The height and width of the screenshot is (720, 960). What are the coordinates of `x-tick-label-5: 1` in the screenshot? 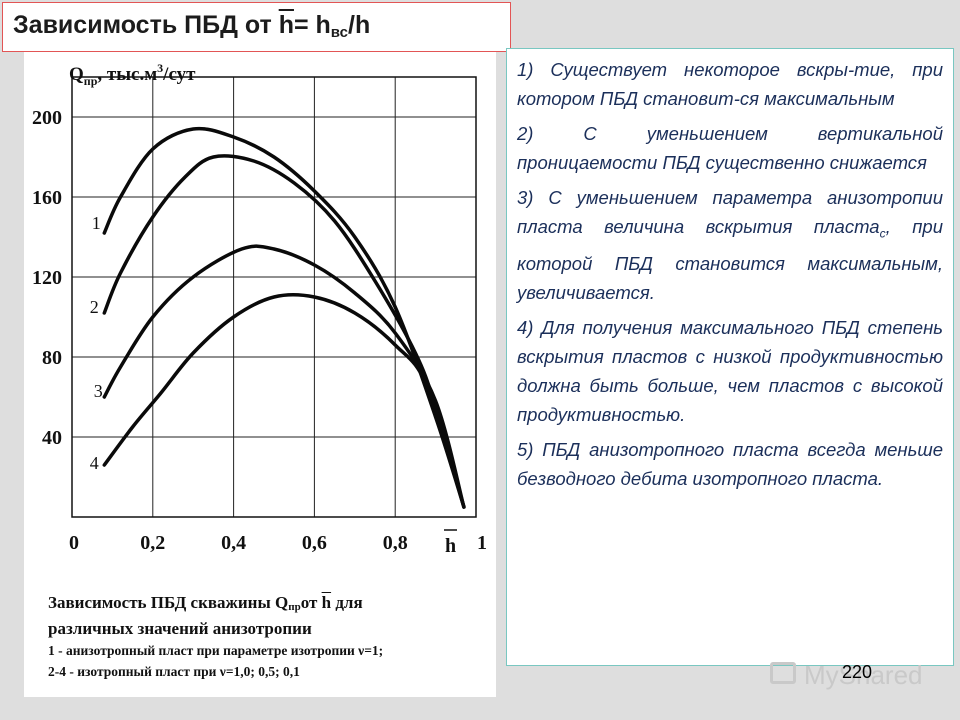 It's located at (482, 543).